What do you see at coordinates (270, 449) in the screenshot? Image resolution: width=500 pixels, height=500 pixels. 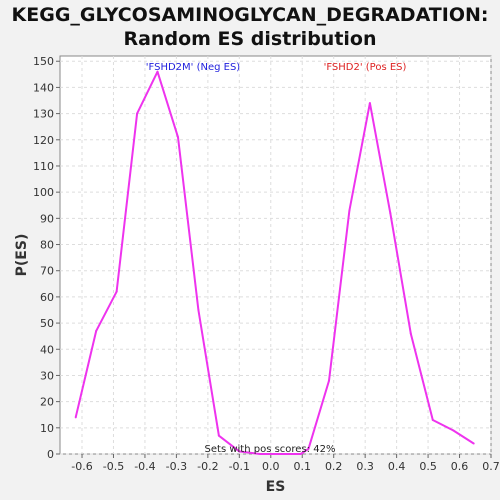 I see `pos-scores-annotation: Sets with pos scores: 42%` at bounding box center [270, 449].